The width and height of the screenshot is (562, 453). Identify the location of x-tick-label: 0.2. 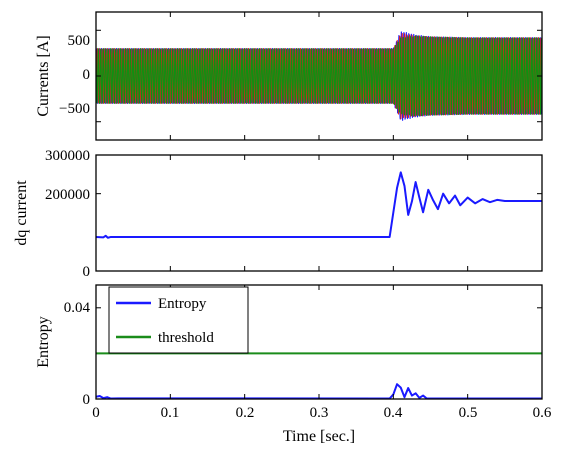
(245, 413).